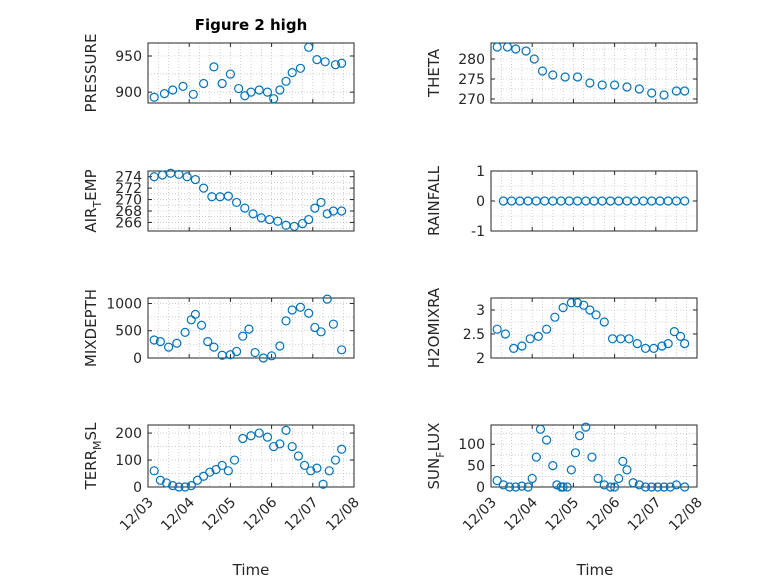 This screenshot has height=583, width=778. I want to click on x-axis-label-right: Time, so click(595, 570).